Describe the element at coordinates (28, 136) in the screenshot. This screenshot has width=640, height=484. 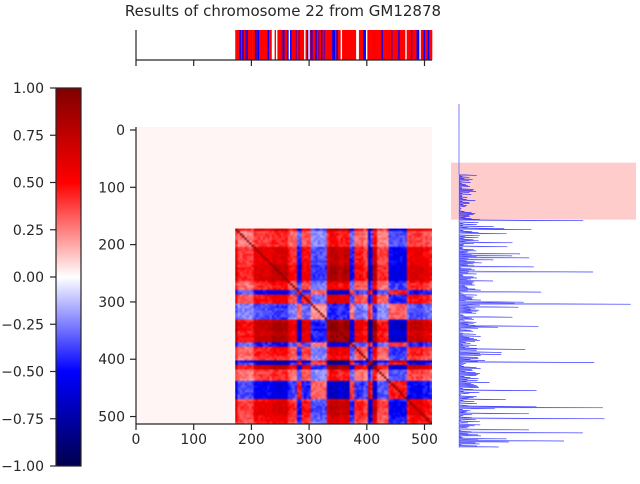
I see `colorbar-tick-label: 0.75` at that location.